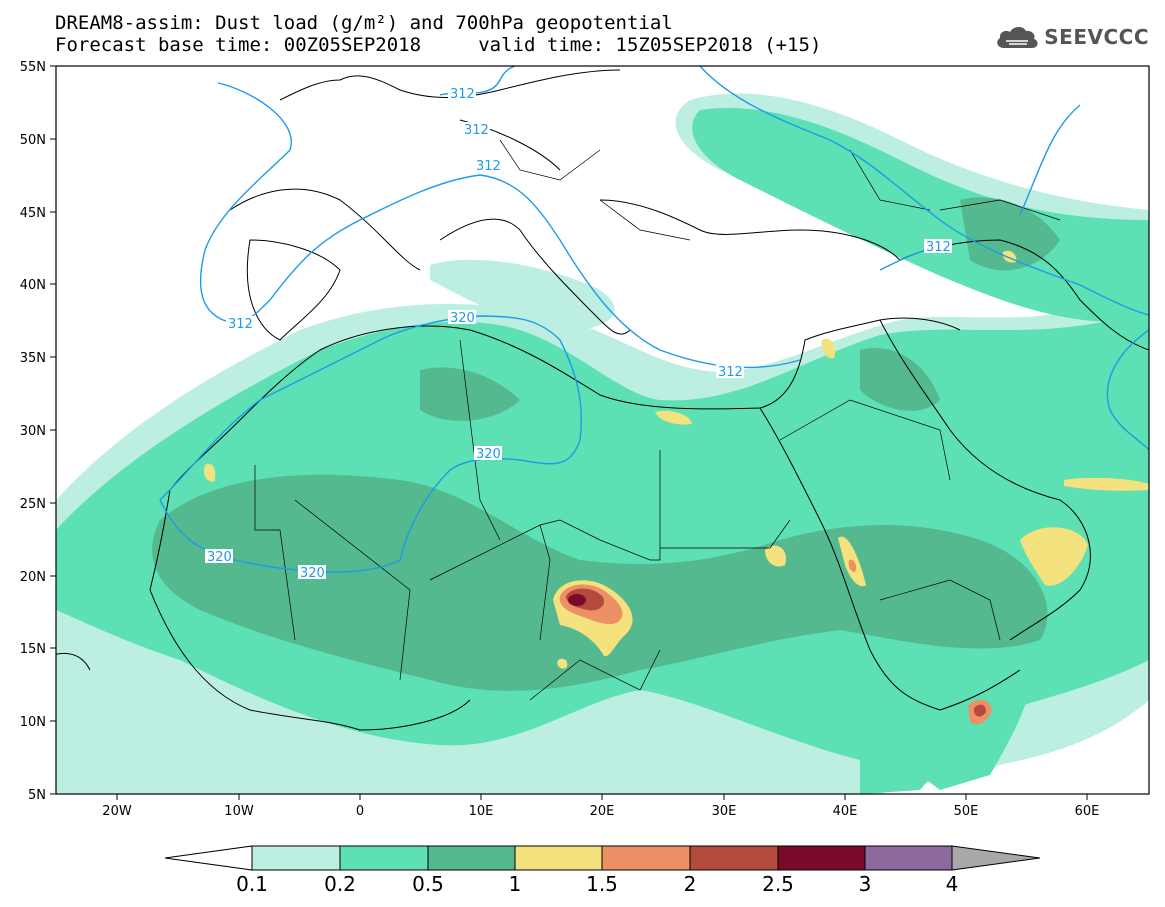  What do you see at coordinates (996, 858) in the screenshot?
I see `colorbar-high-arrow` at bounding box center [996, 858].